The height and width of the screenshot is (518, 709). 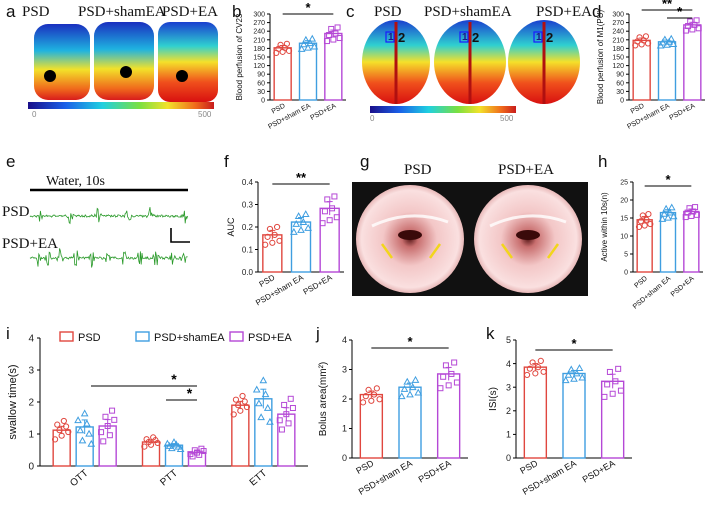 I want to click on x-tick-label: ETT, so click(x=259, y=478).